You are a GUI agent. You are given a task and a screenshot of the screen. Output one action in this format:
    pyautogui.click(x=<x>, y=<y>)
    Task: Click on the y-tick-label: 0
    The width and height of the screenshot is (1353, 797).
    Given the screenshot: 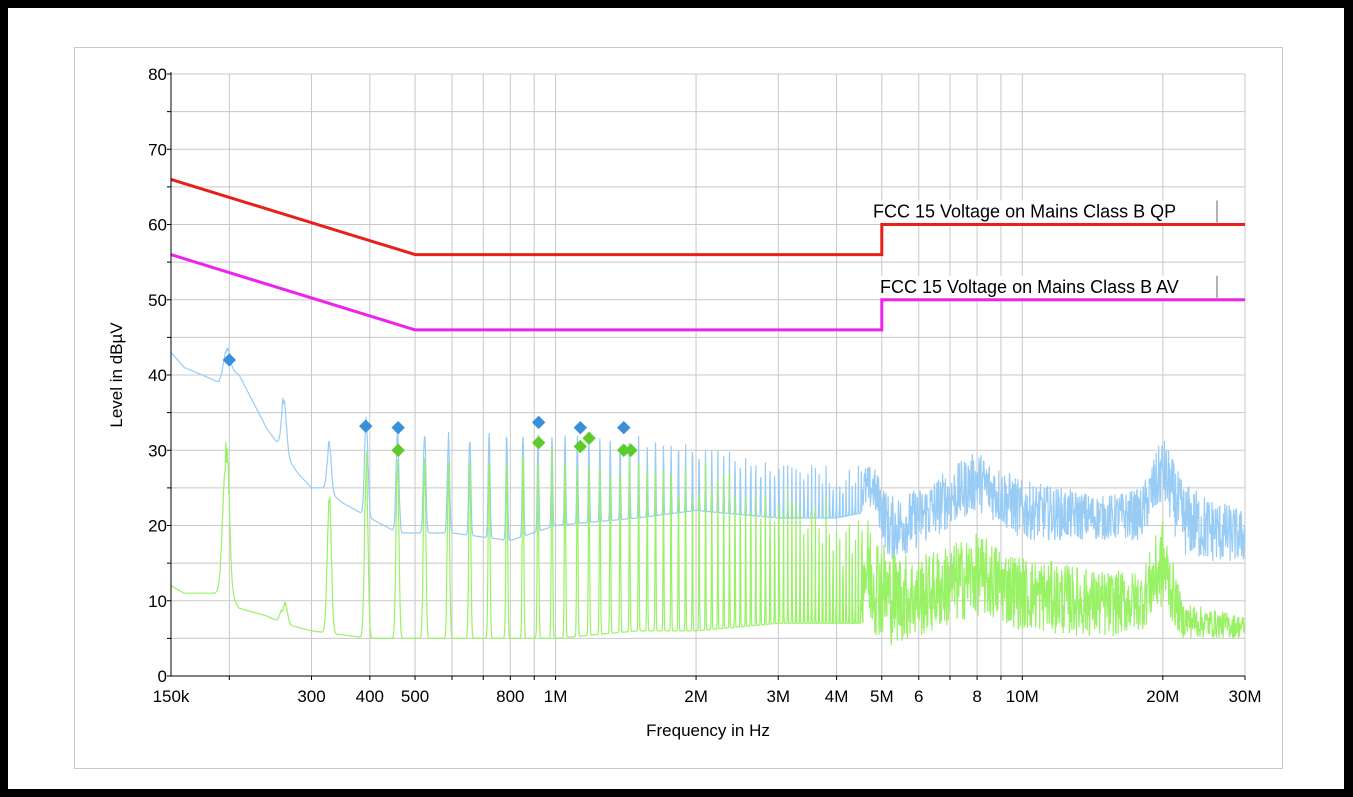 What is the action you would take?
    pyautogui.click(x=162, y=676)
    